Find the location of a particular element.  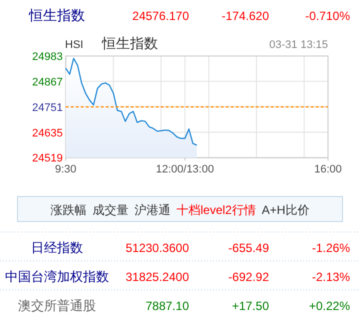

x-tick-label: 16:00 is located at coordinates (328, 170).